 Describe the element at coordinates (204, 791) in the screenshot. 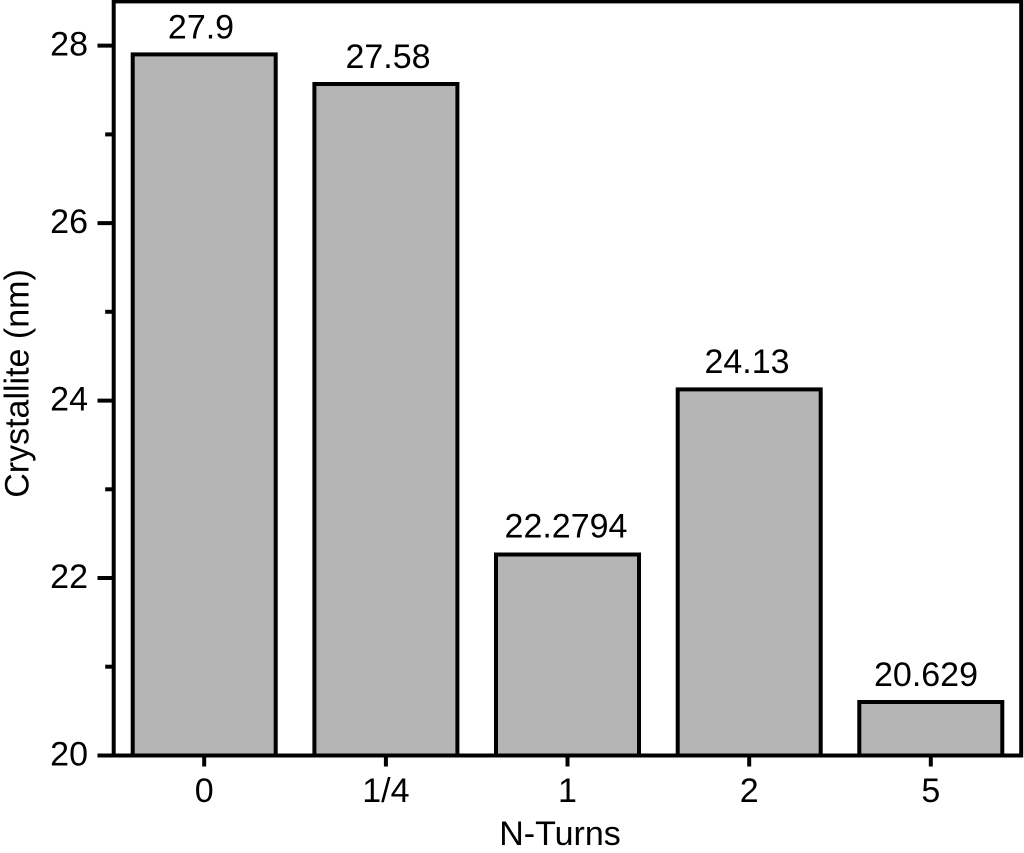

I see `svg-text: 0` at that location.